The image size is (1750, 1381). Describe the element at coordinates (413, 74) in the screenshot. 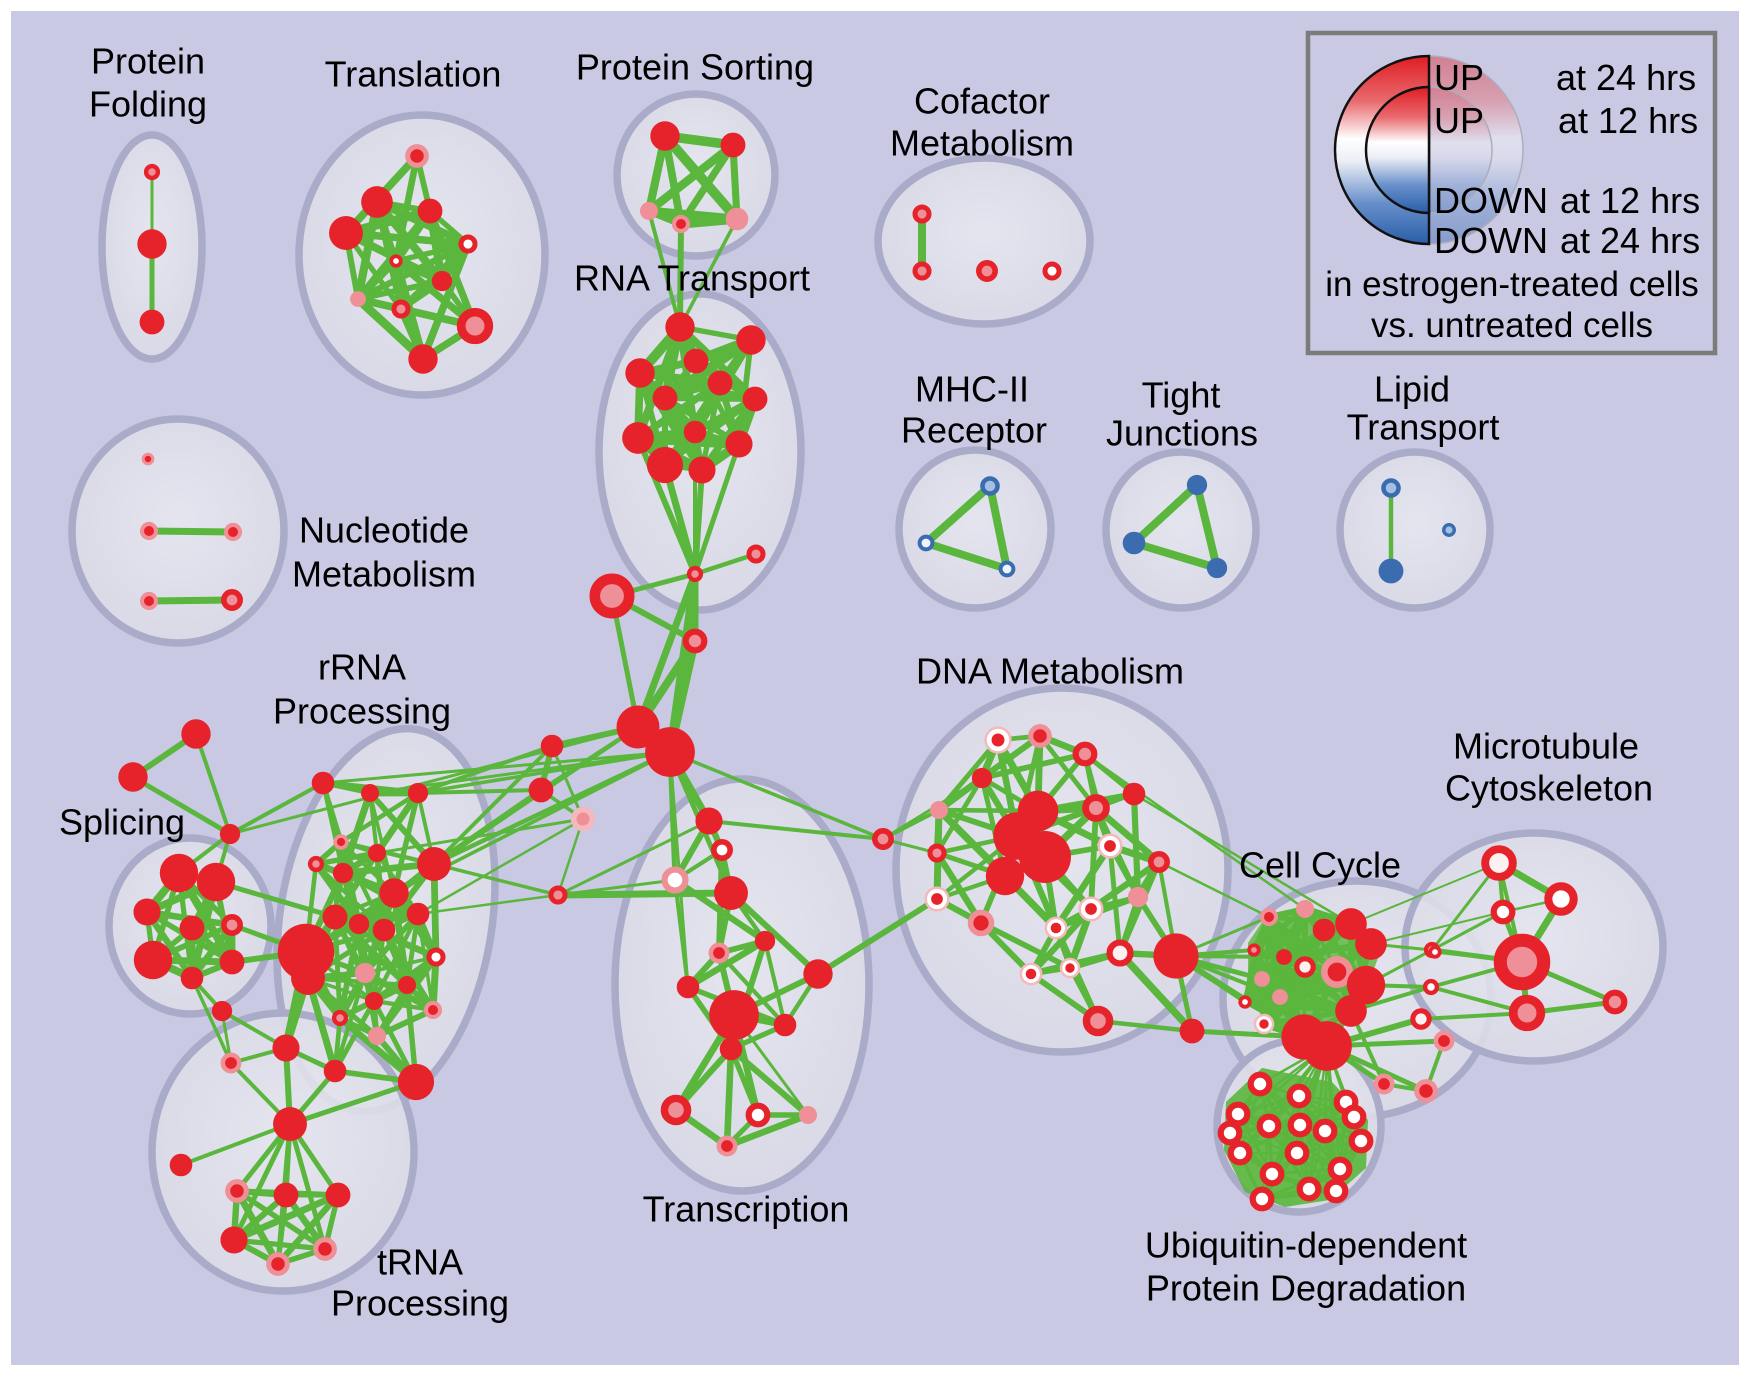

I see `svg-text: Translation` at that location.